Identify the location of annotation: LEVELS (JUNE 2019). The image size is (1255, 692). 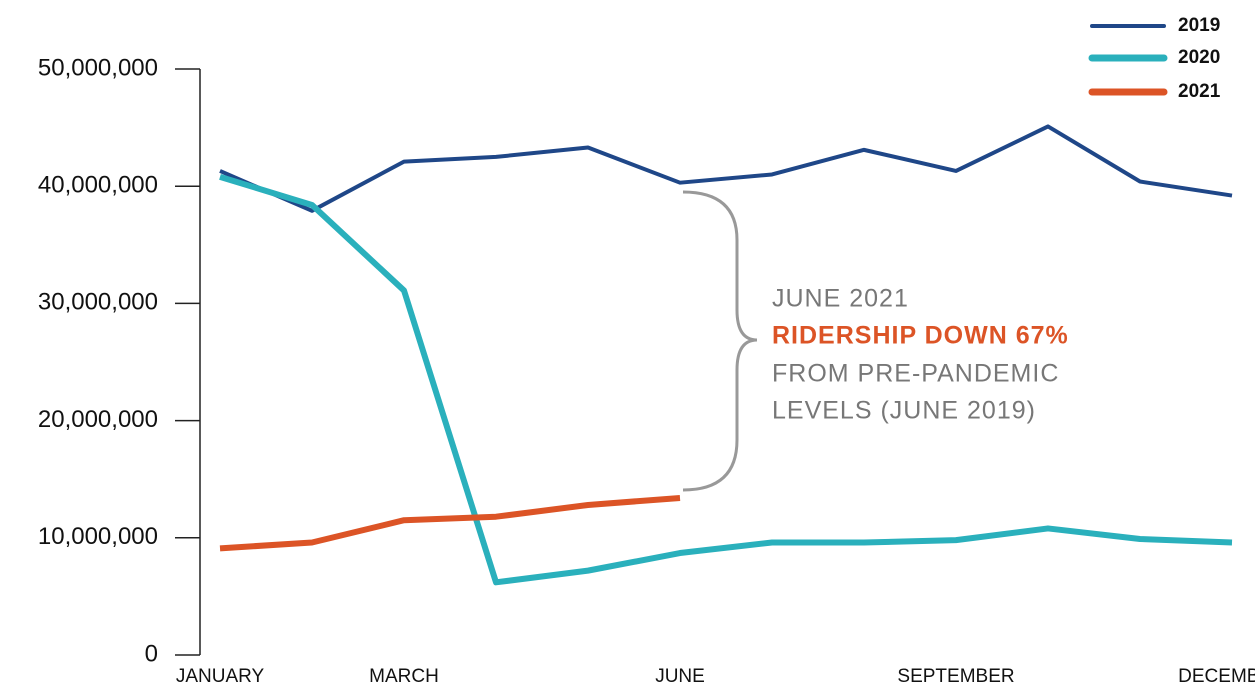
(904, 411).